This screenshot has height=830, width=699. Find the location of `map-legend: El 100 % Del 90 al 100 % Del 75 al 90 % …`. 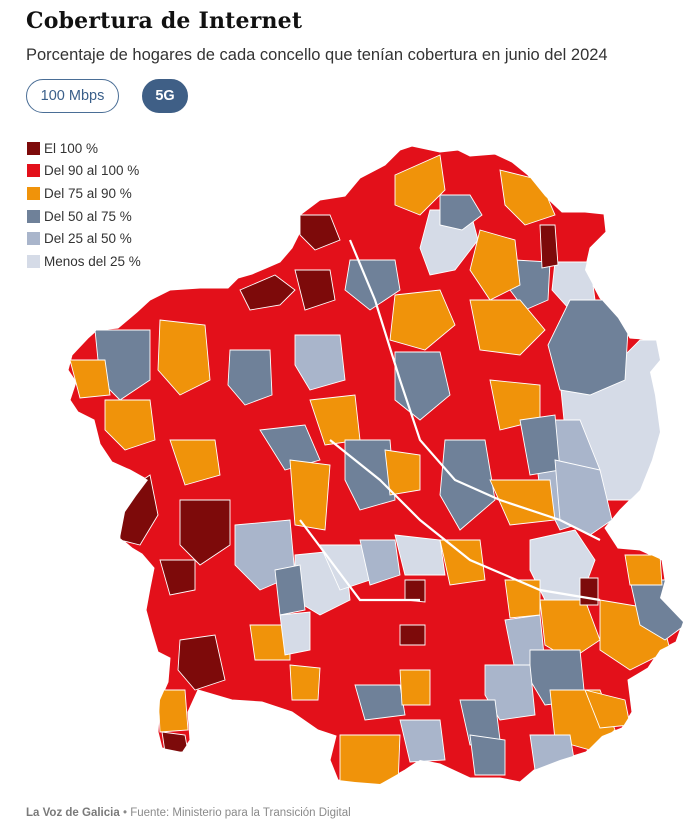

map-legend: El 100 % Del 90 al 100 % Del 75 al 90 % … is located at coordinates (84, 205).